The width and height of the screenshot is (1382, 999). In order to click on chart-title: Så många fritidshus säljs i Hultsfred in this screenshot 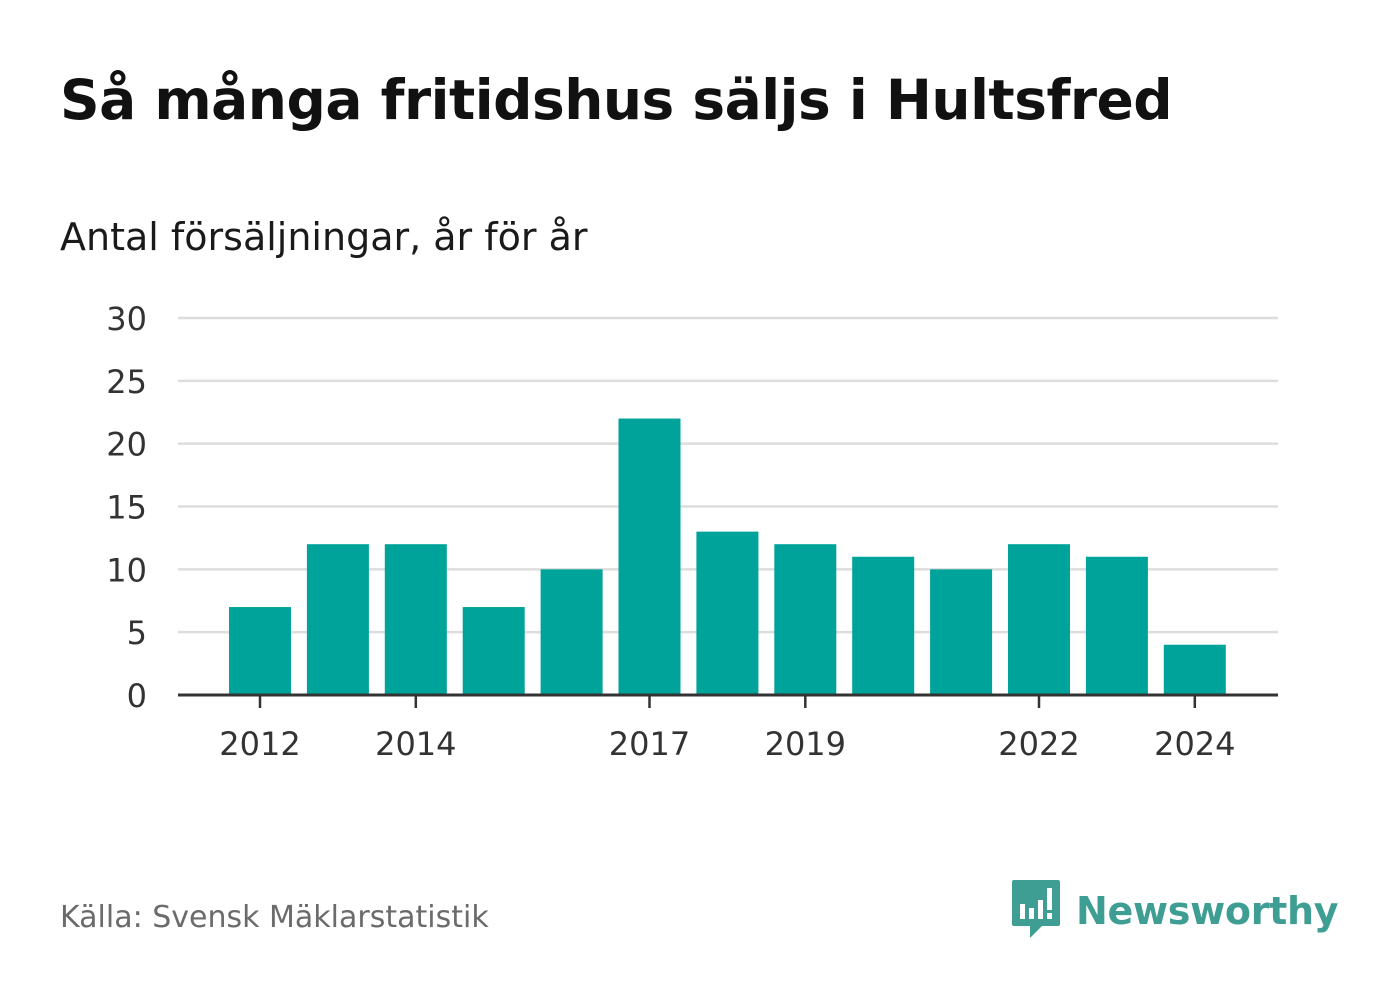, I will do `click(616, 100)`.